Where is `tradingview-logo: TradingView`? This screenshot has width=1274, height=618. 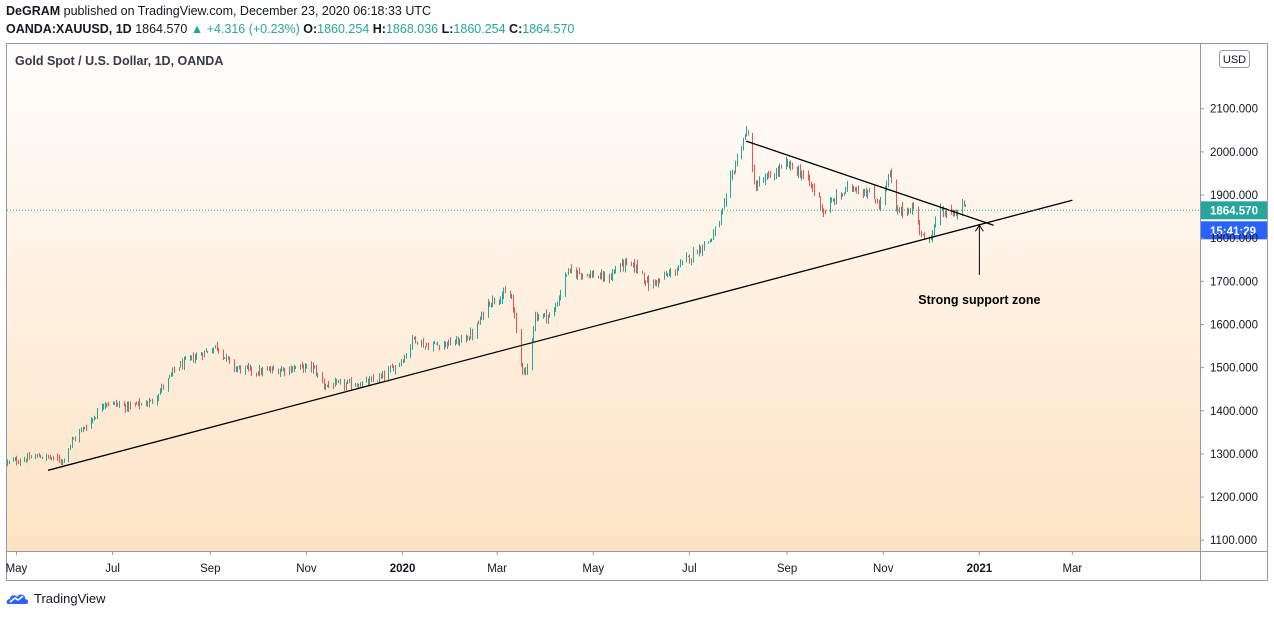
tradingview-logo: TradingView is located at coordinates (56, 598).